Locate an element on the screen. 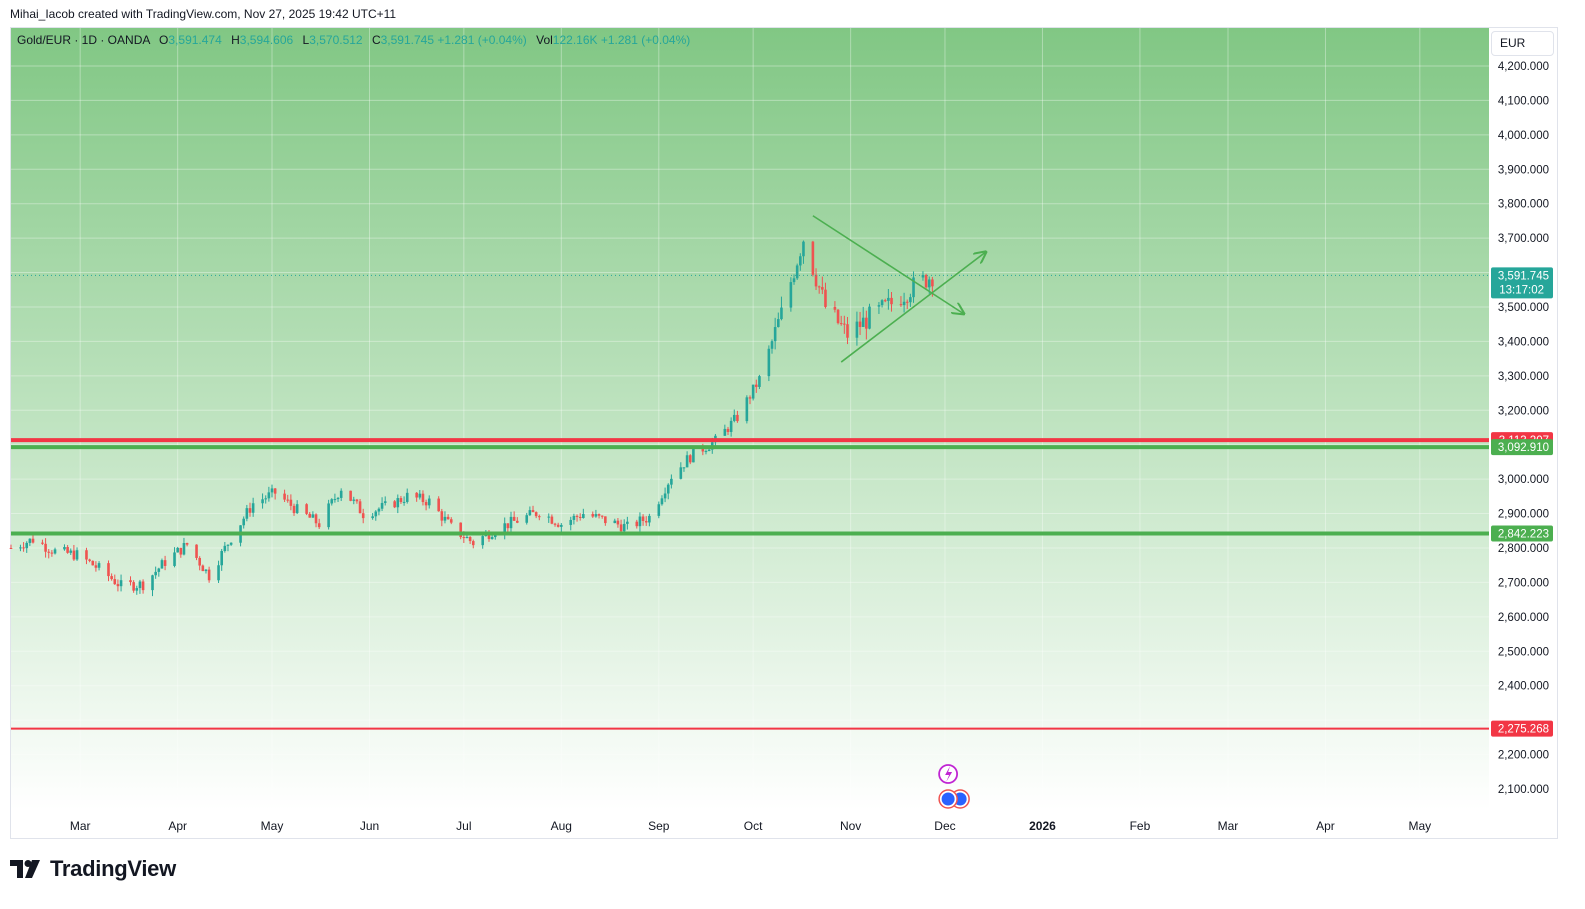 This screenshot has height=909, width=1585. y-tick-label: 2,800.000 is located at coordinates (1523, 549).